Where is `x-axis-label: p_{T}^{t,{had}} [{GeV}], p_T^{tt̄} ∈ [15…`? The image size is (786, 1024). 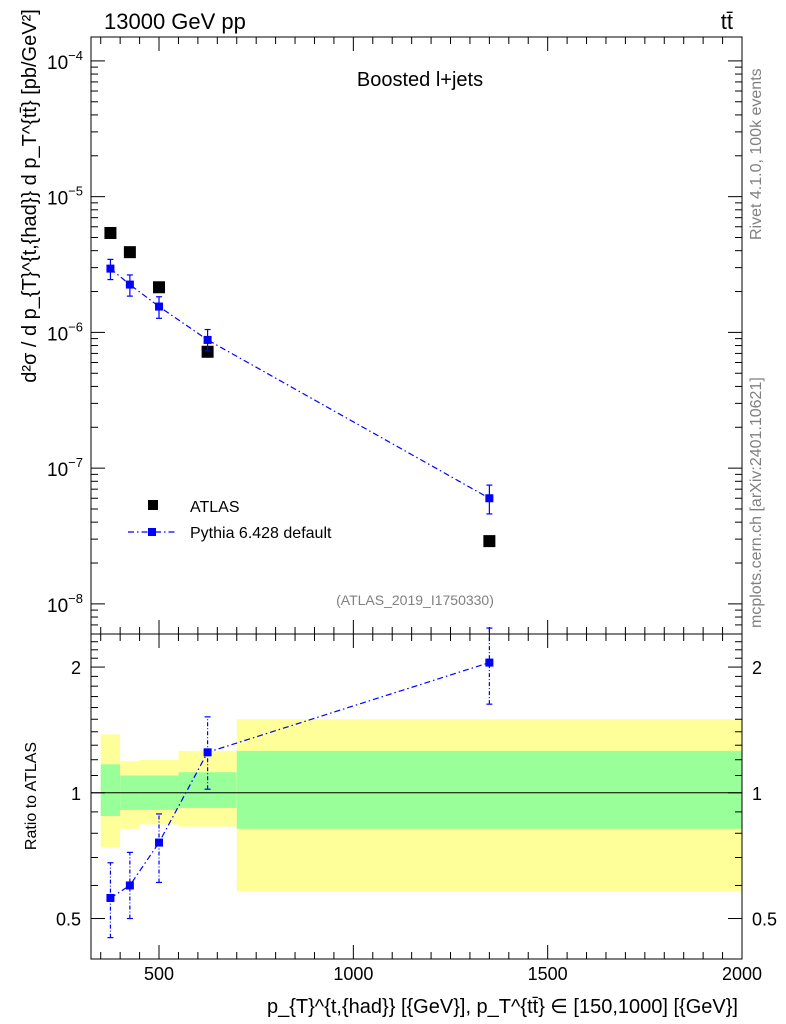
x-axis-label: p_{T}^{t,{had}} [{GeV}], p_T^{tt̄} ∈ [15… is located at coordinates (502, 1007).